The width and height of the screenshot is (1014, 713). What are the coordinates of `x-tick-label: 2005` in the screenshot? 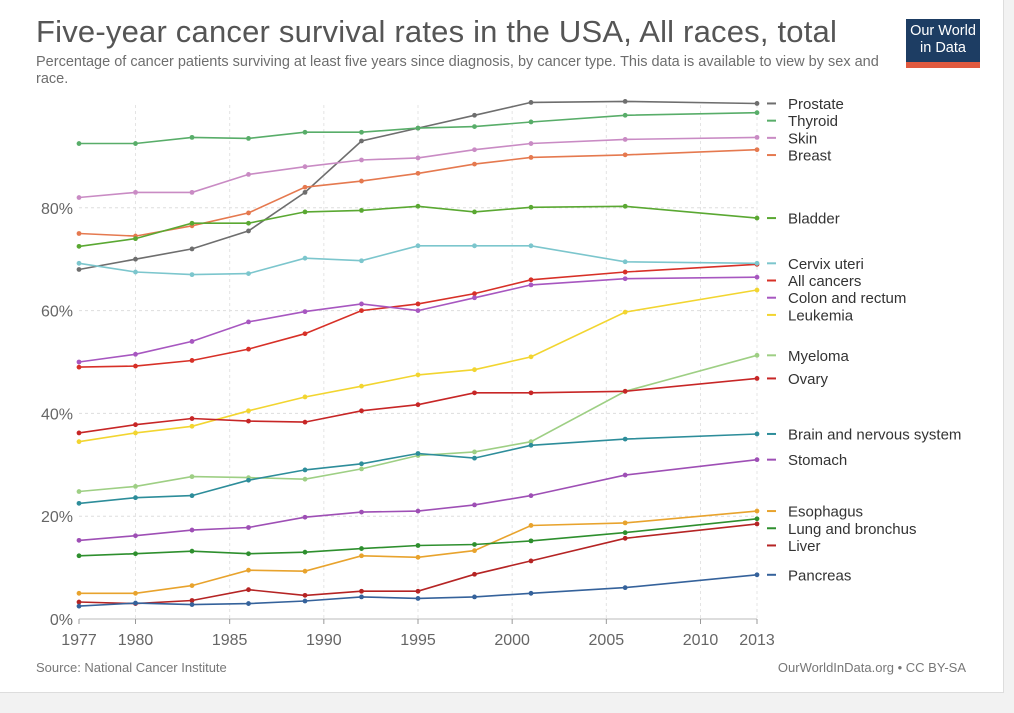 It's located at (607, 640).